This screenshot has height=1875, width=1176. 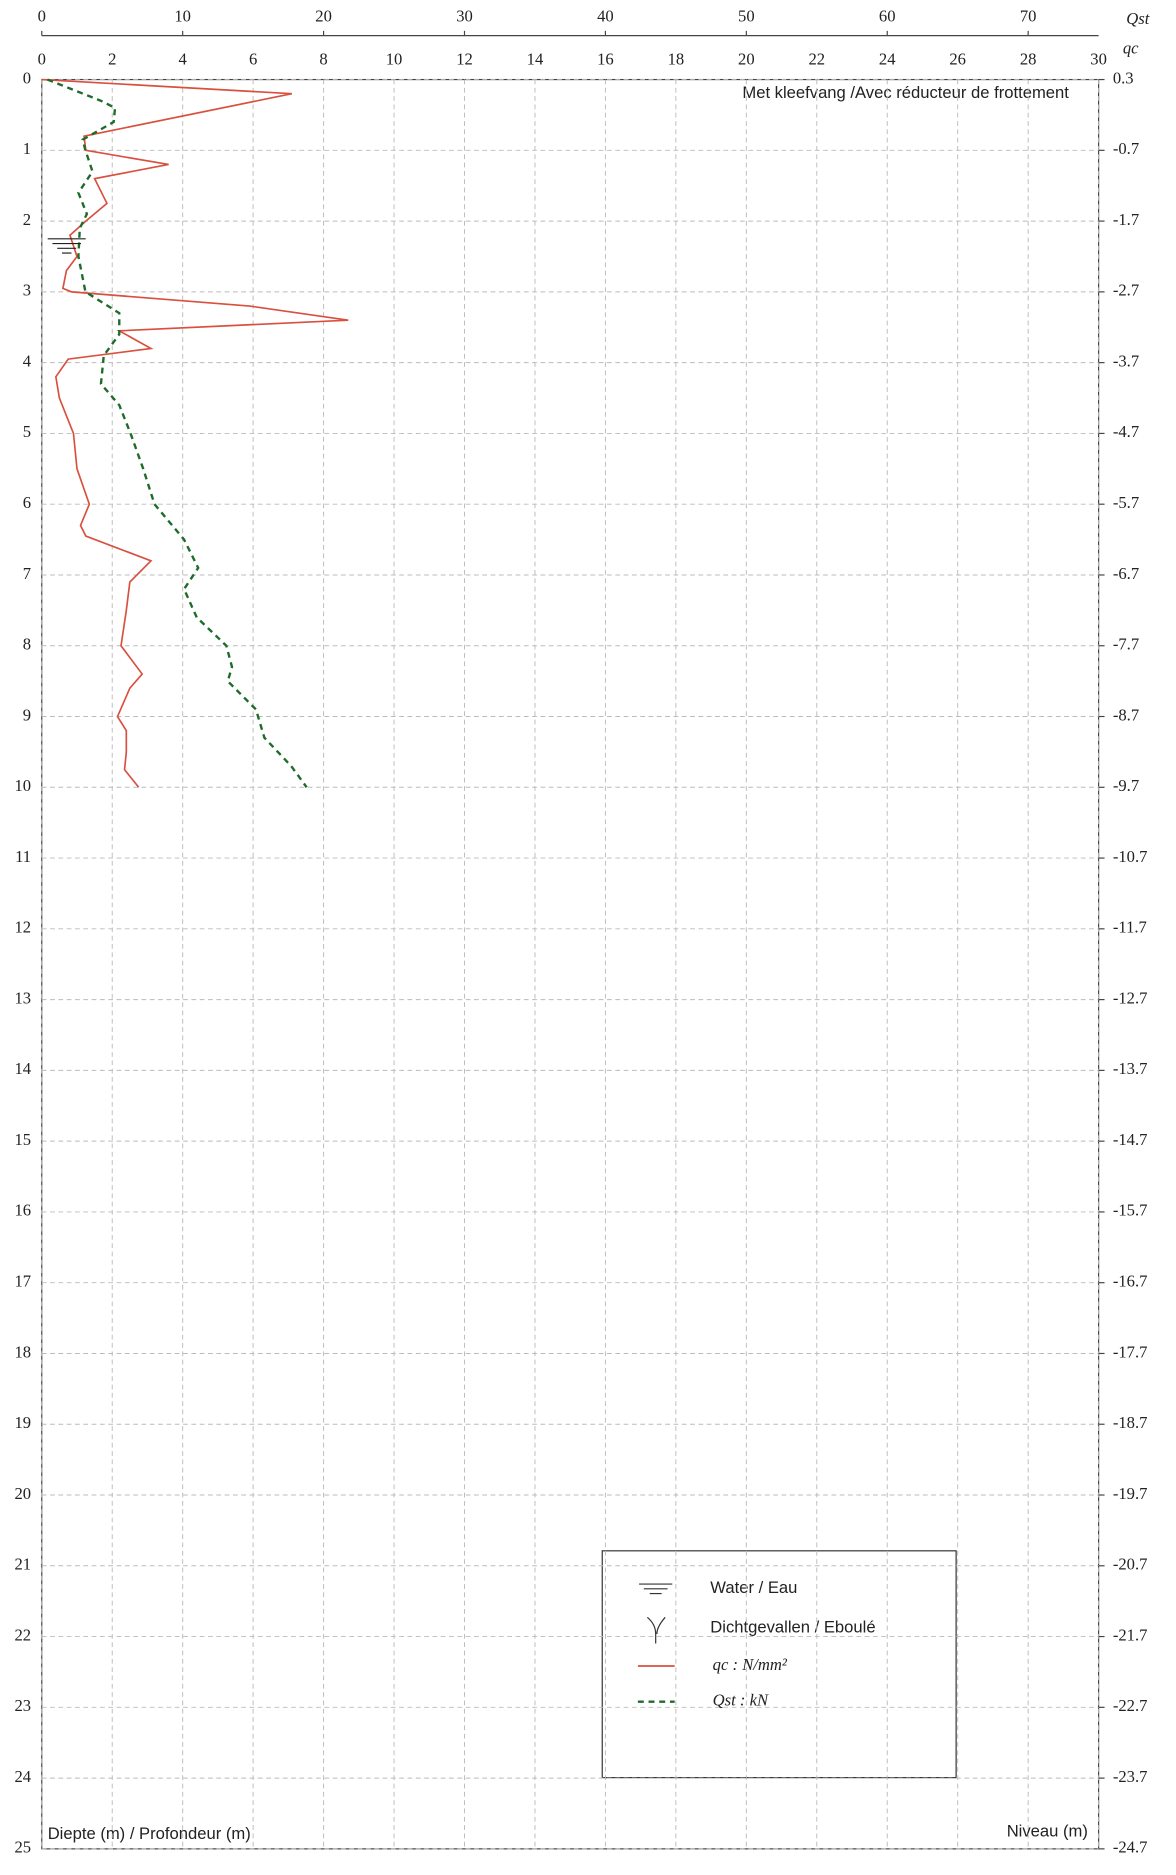 I want to click on y-tick-label: 4, so click(x=27, y=360).